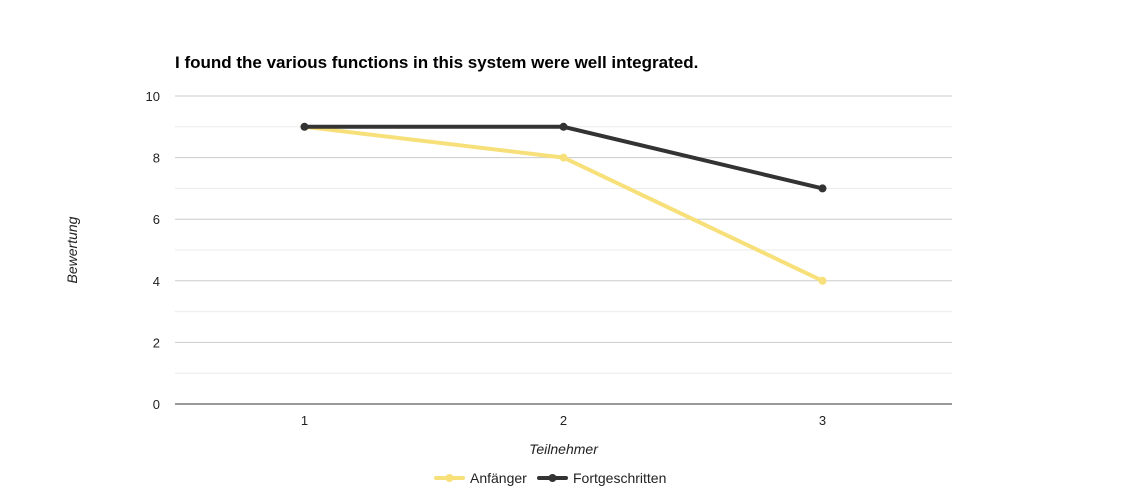 The image size is (1126, 500). What do you see at coordinates (156, 404) in the screenshot?
I see `y-tick-label: 0` at bounding box center [156, 404].